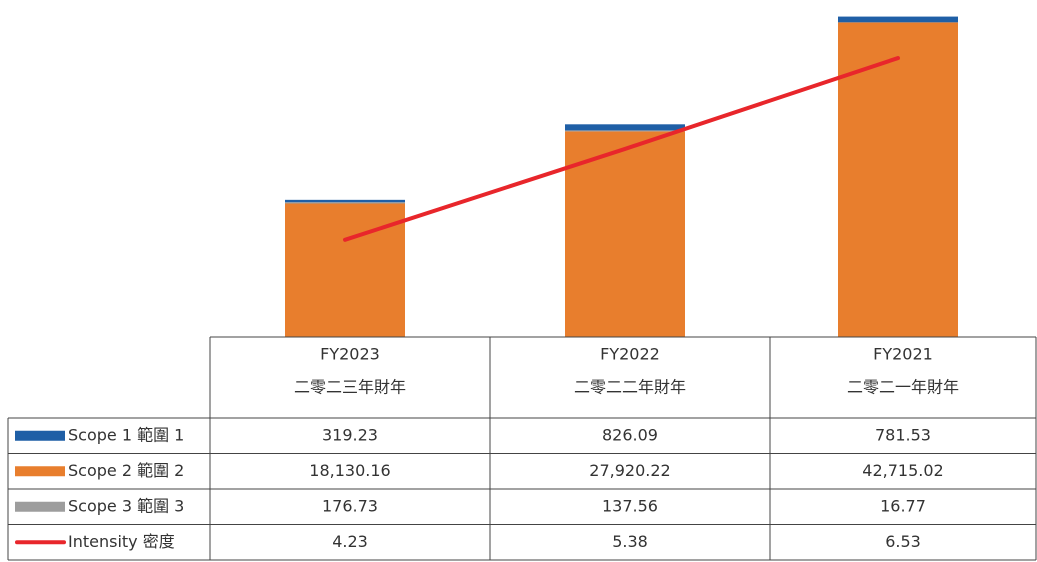  I want to click on x-category-label: FY2021, so click(903, 354).